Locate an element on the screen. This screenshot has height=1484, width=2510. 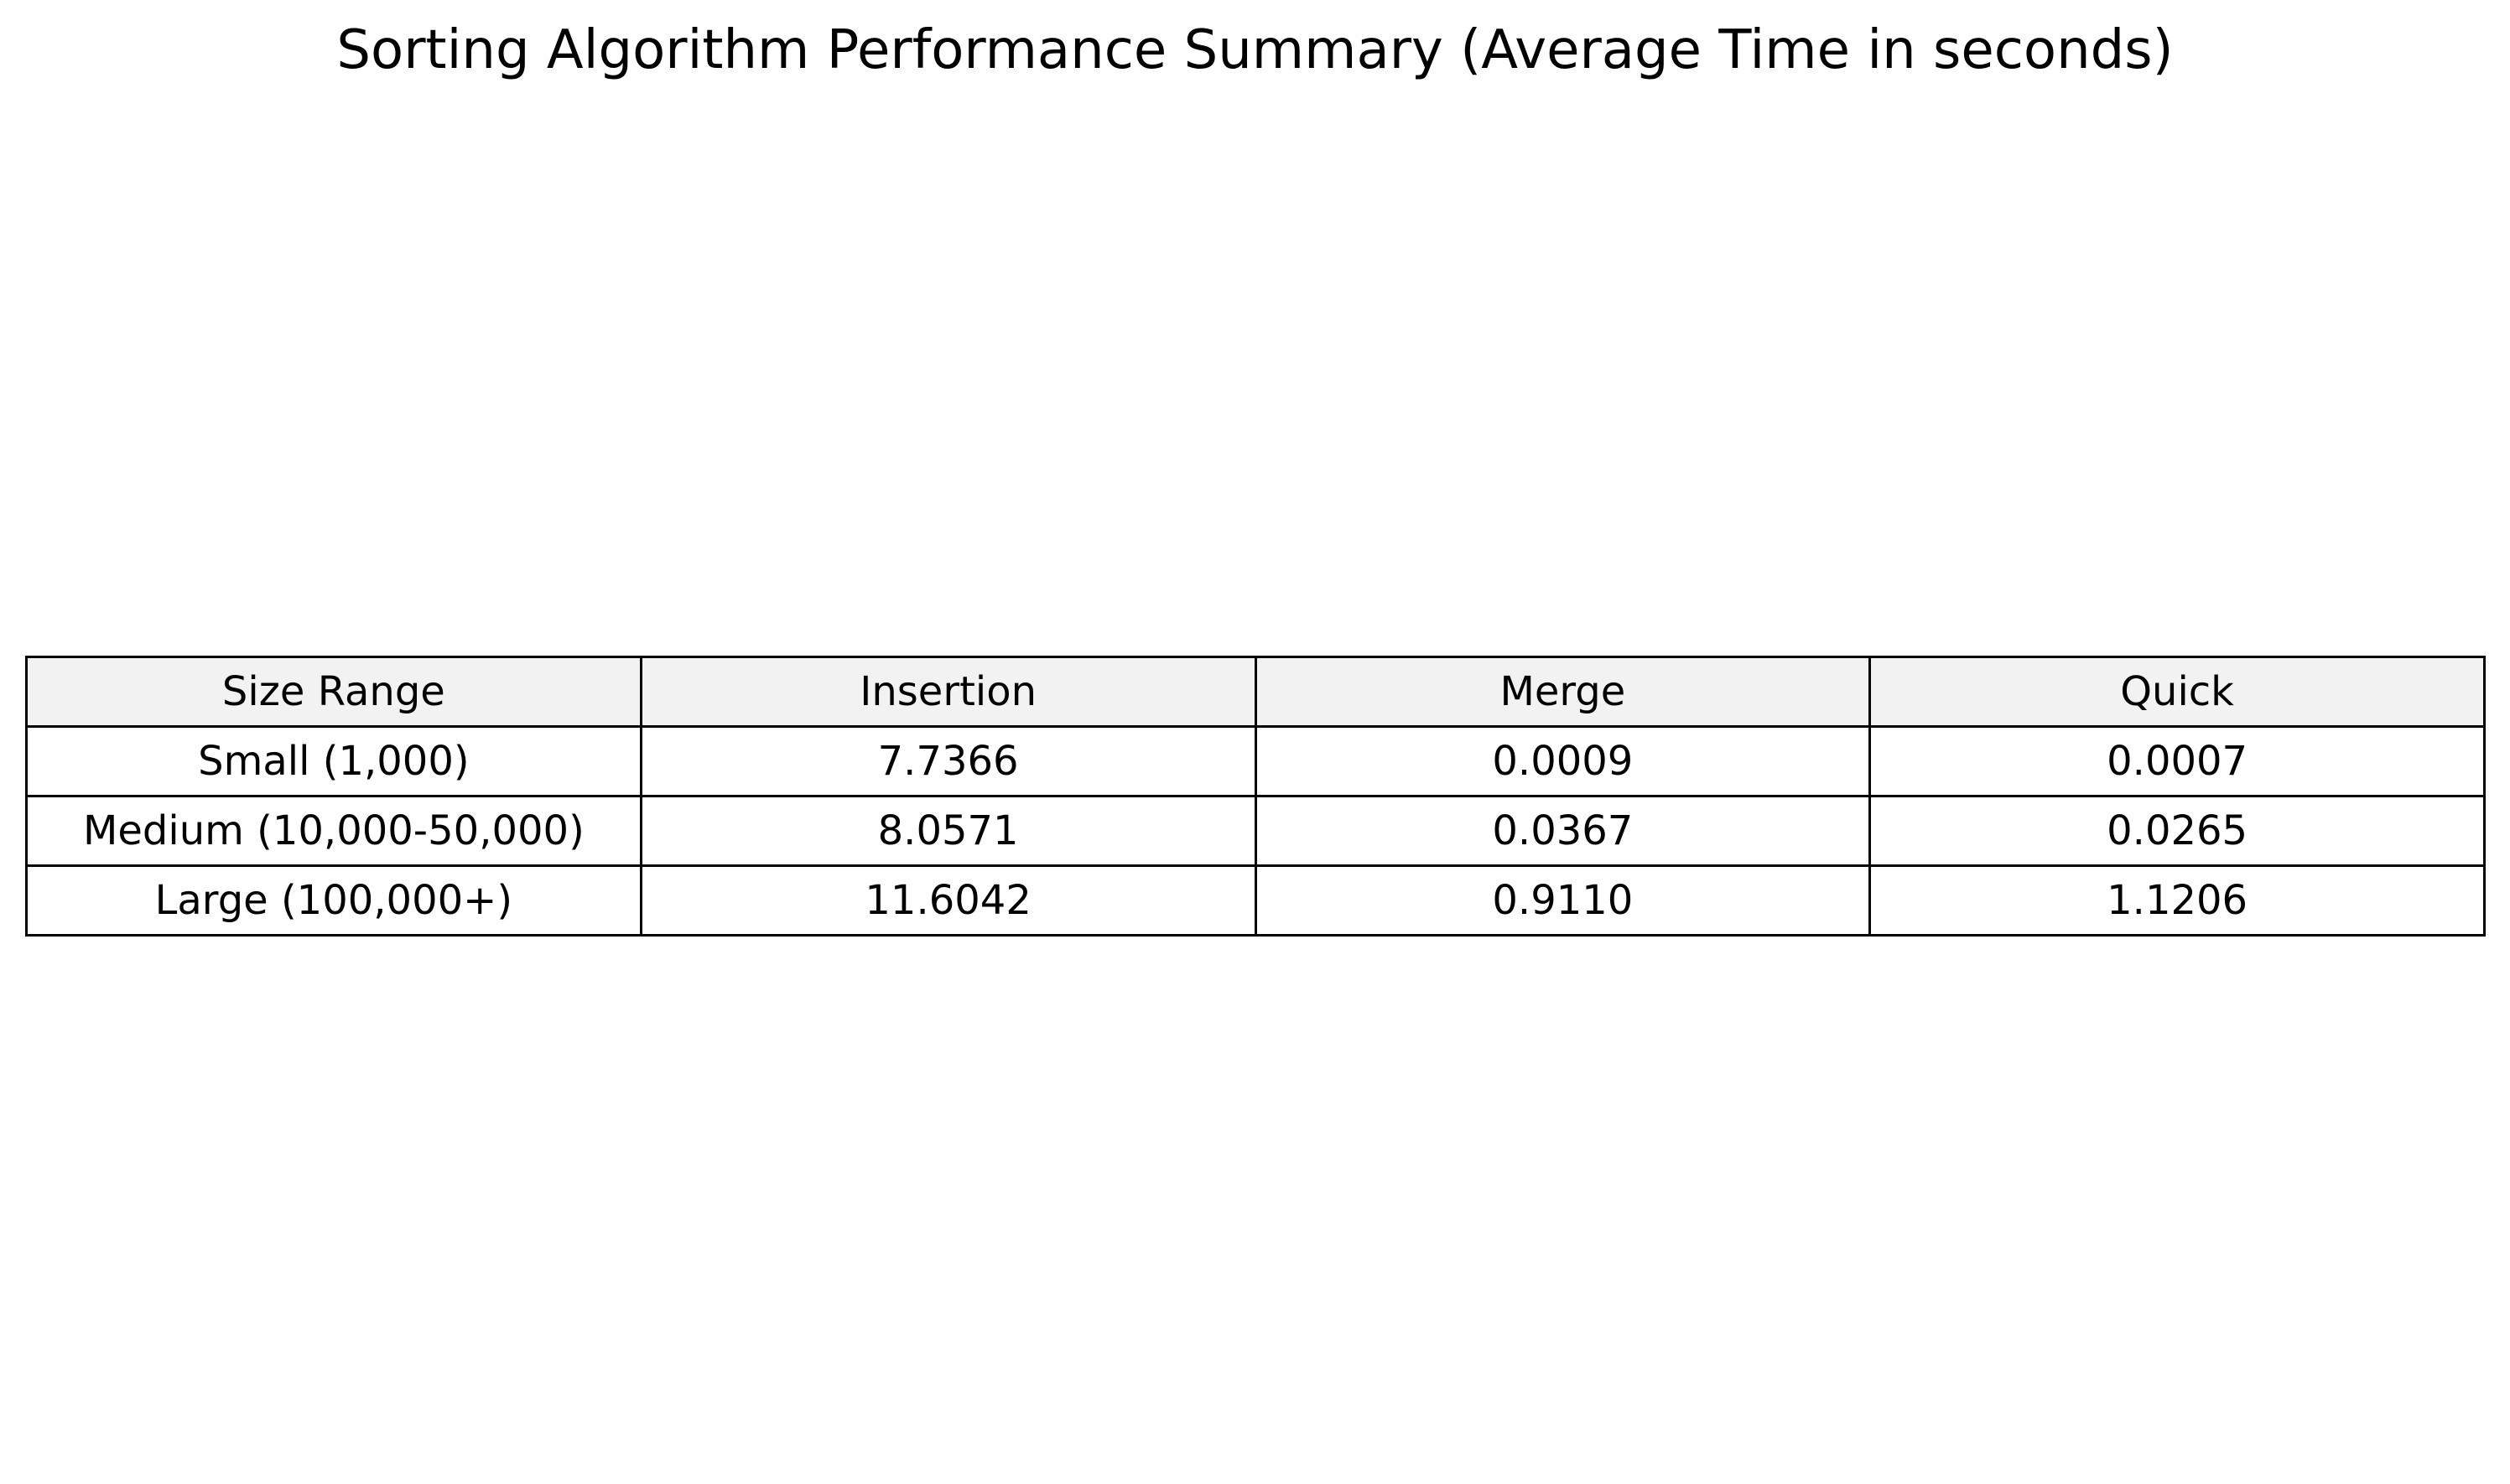
cell-insertion: 11.6042 is located at coordinates (948, 900).